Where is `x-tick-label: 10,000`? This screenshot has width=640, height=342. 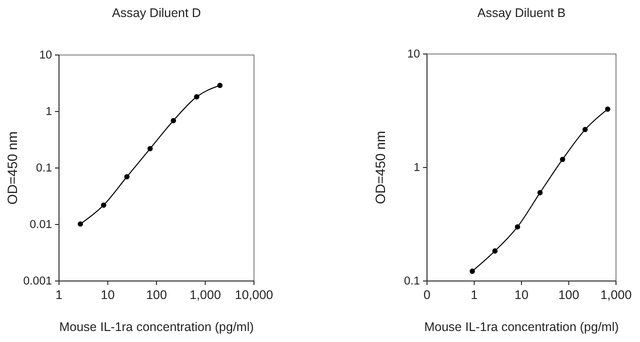
x-tick-label: 10,000 is located at coordinates (254, 295).